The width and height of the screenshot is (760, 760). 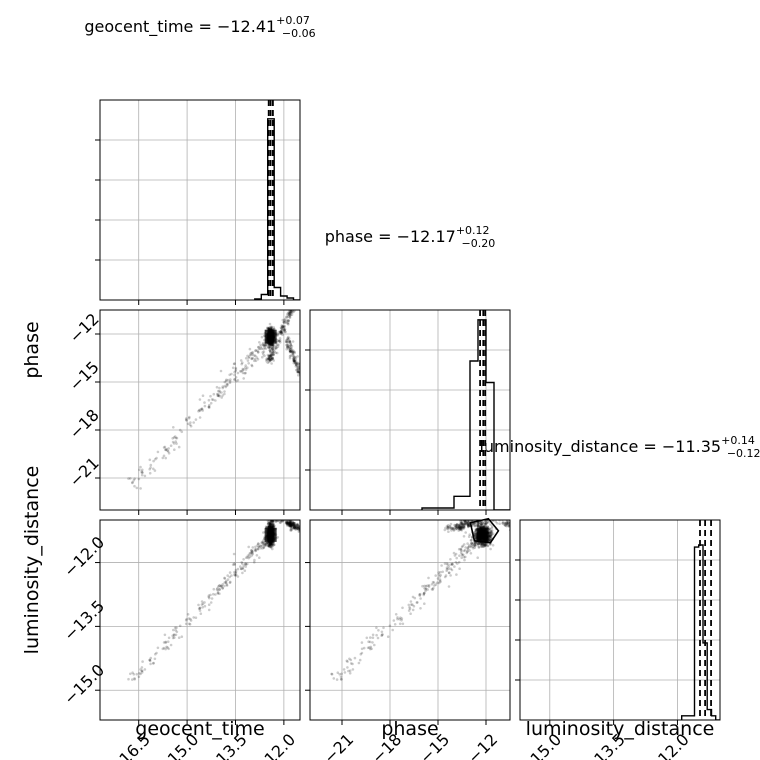 What do you see at coordinates (83, 375) in the screenshot?
I see `ytick-label-phase-2: −15` at bounding box center [83, 375].